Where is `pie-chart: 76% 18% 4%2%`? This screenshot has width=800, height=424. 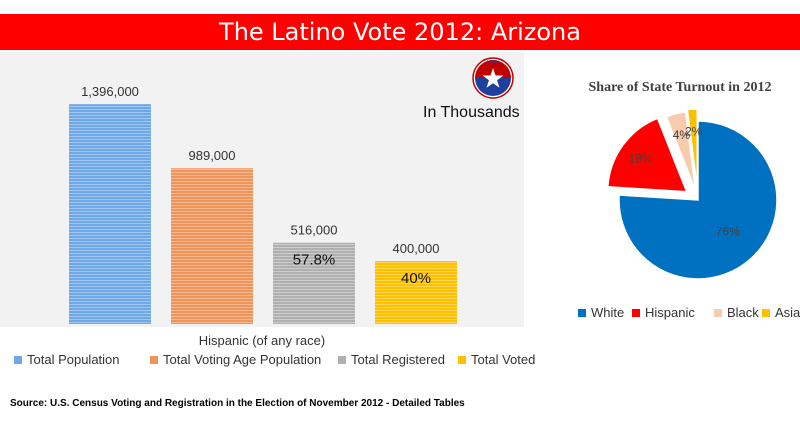
pie-chart: 76% 18% 4%2% is located at coordinates (692, 194).